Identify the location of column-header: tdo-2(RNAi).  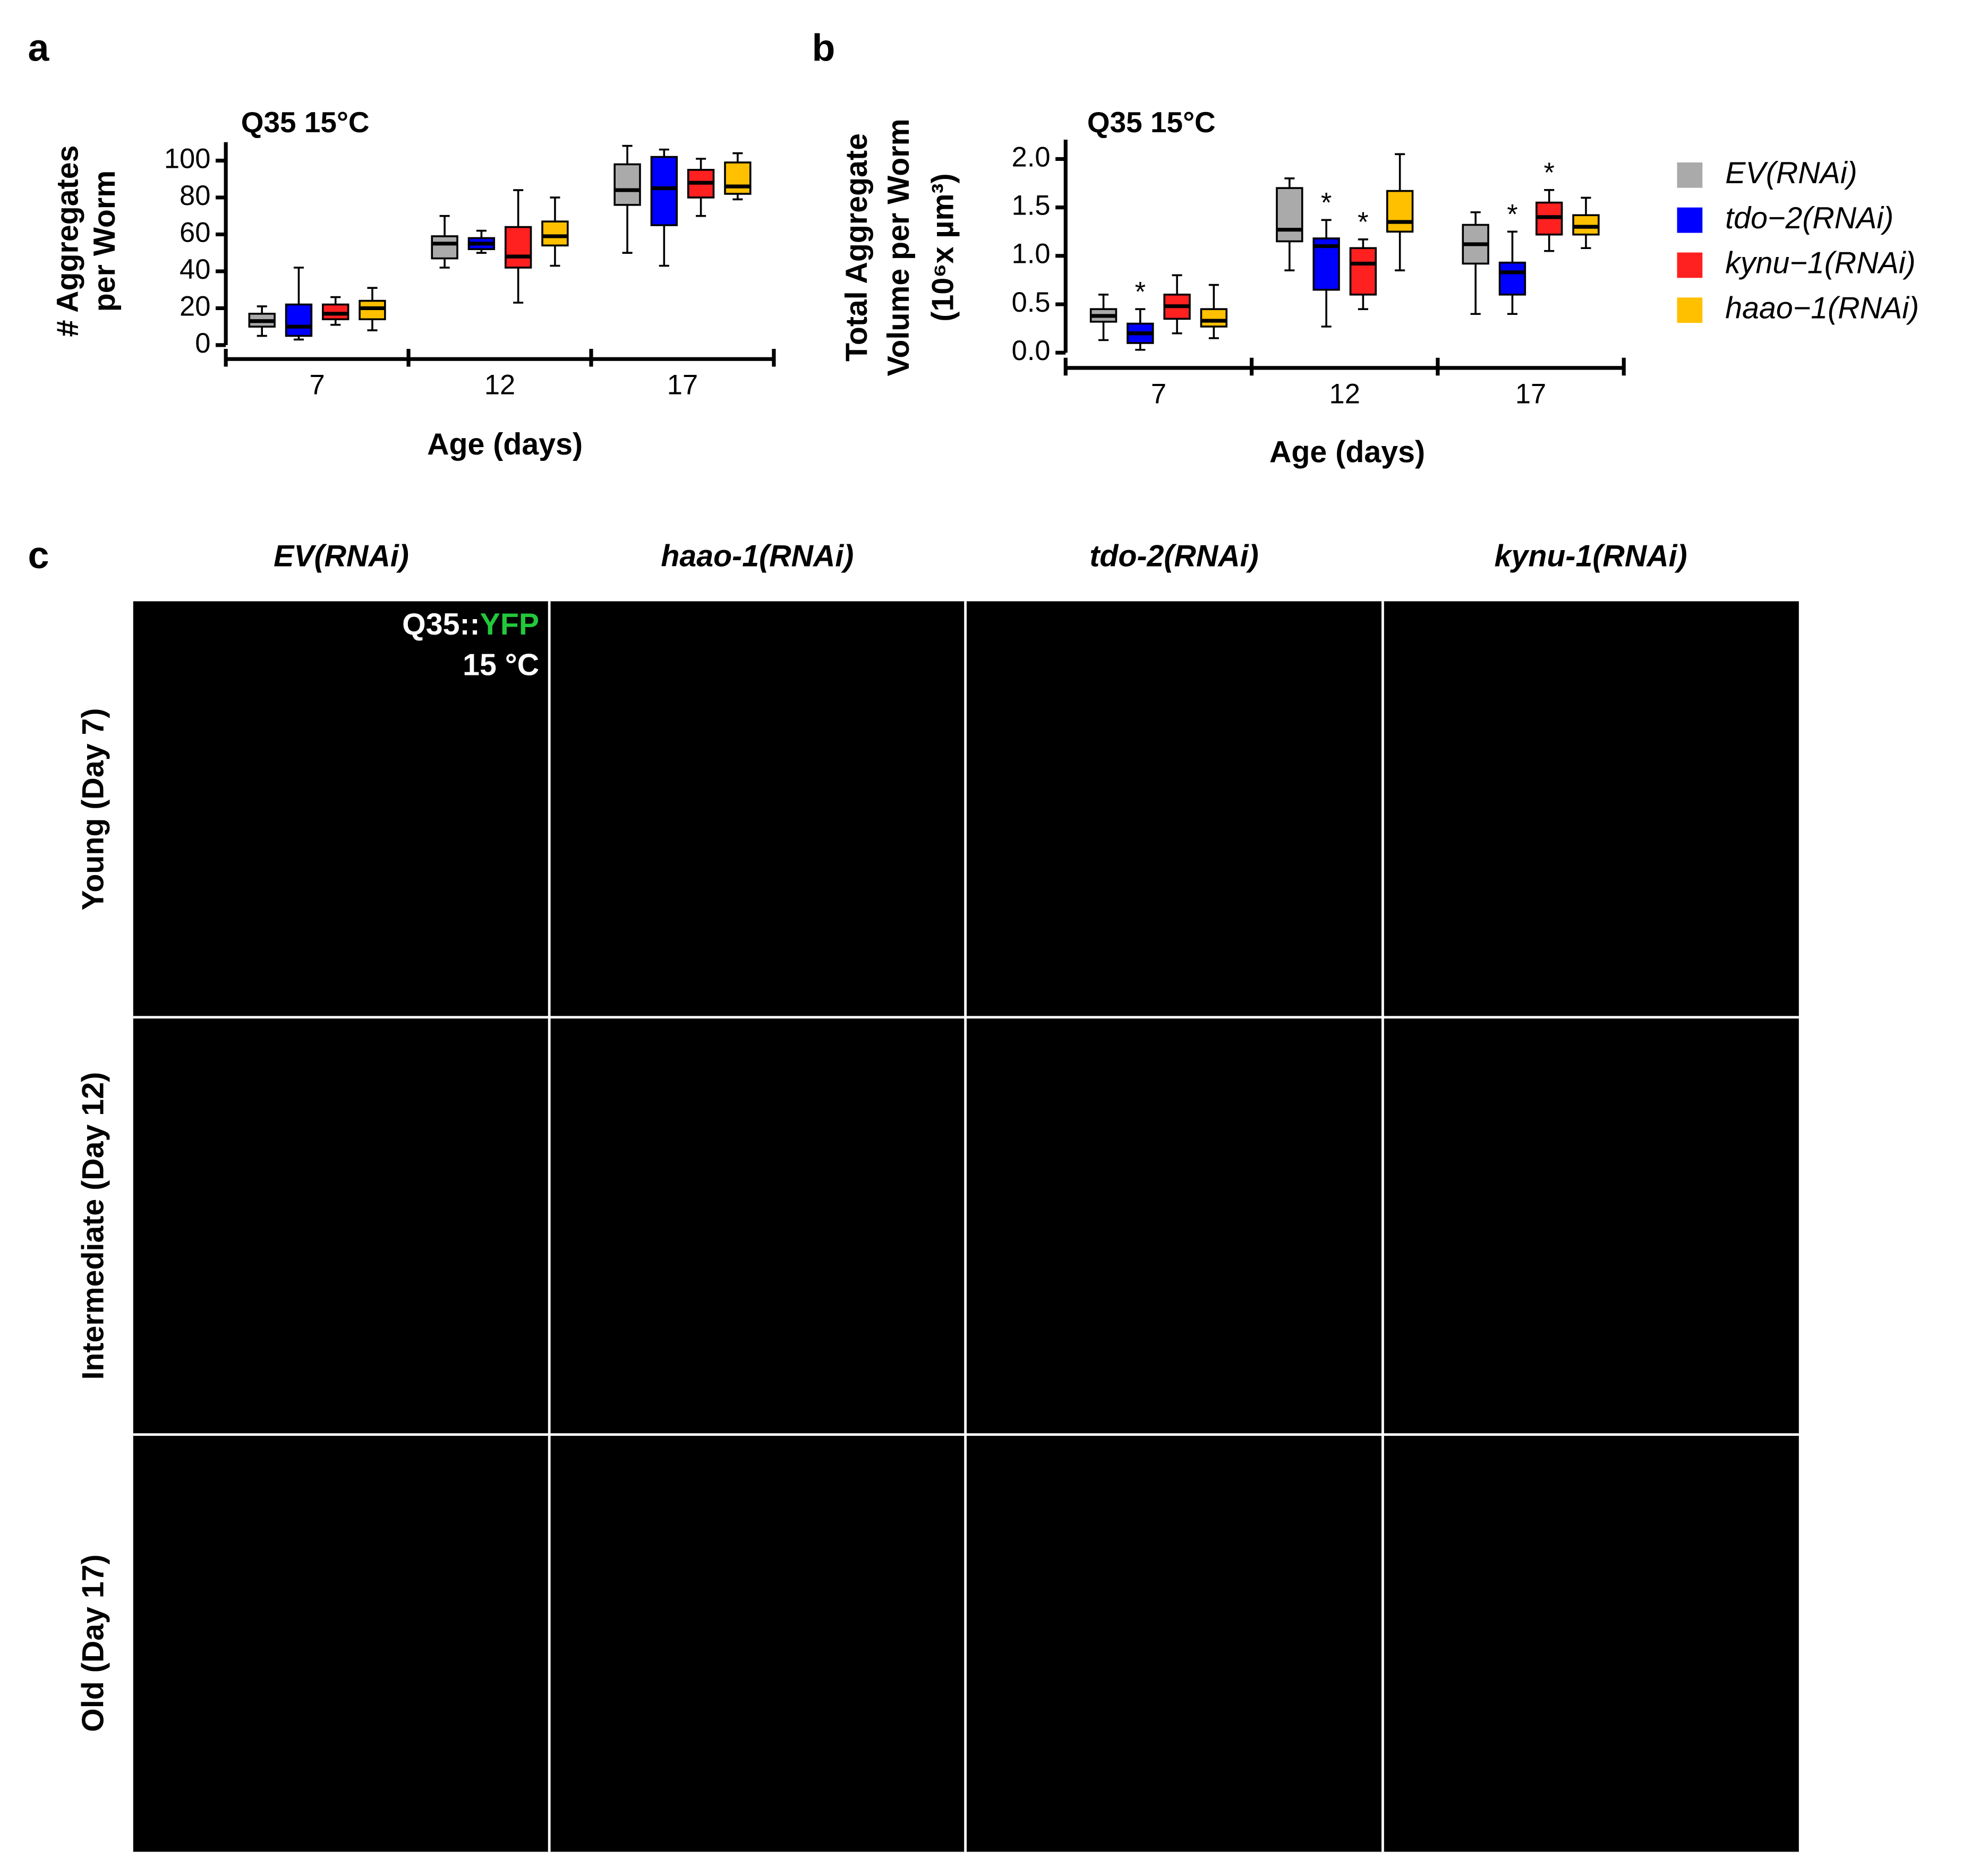
(1173, 556).